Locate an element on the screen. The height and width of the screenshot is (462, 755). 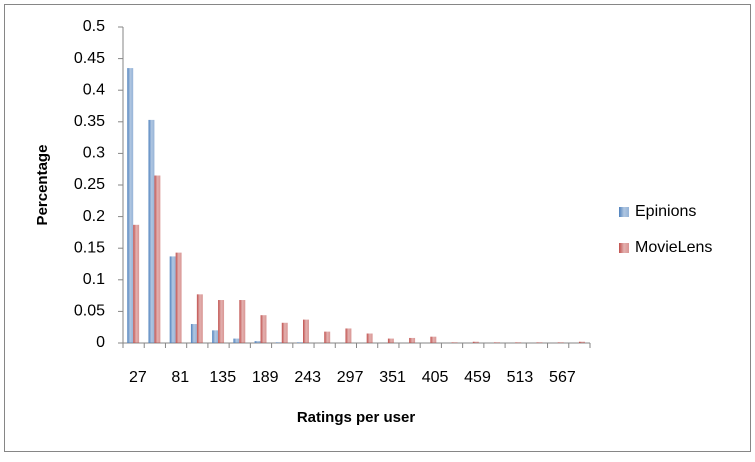
x-tick-label: 27 is located at coordinates (138, 377).